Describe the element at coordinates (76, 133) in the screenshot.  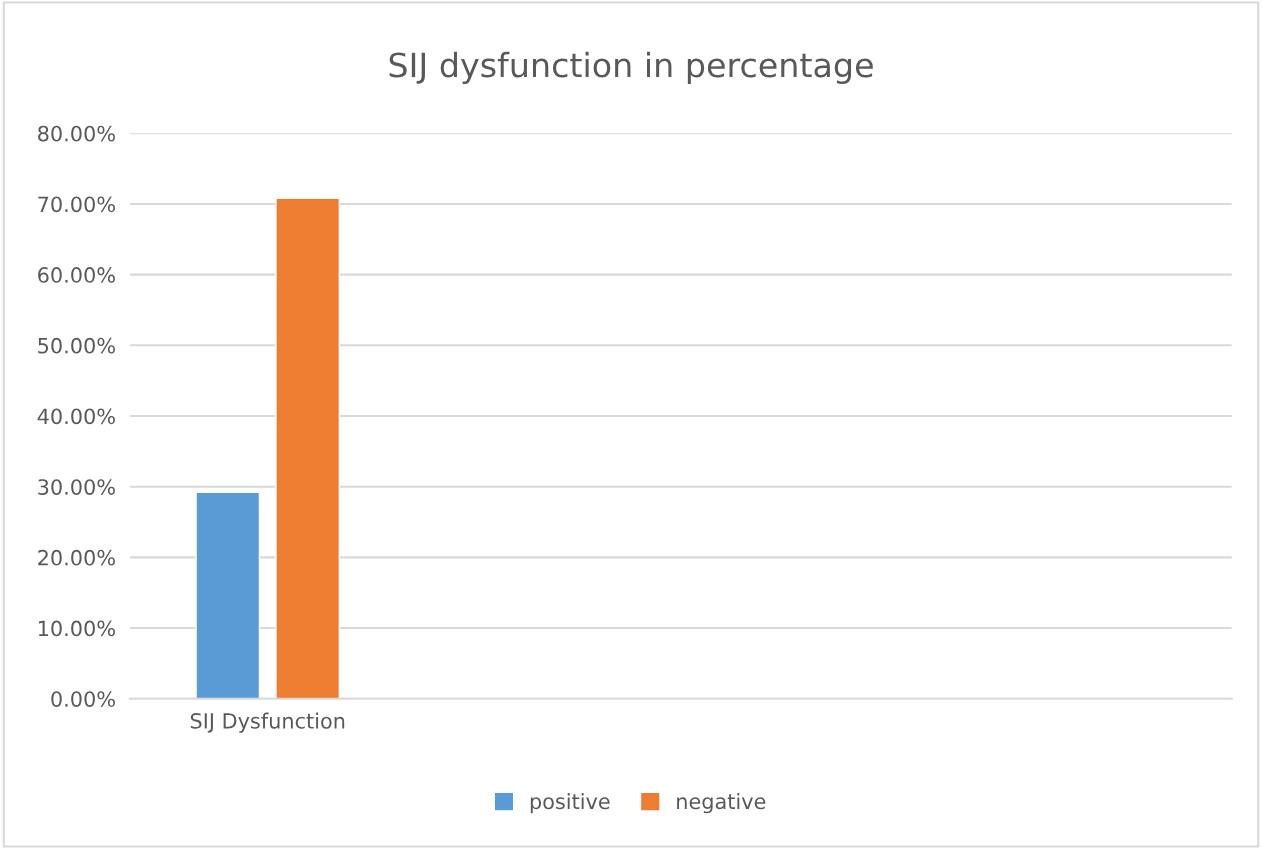
I see `y-tick-label: 80.00%` at that location.